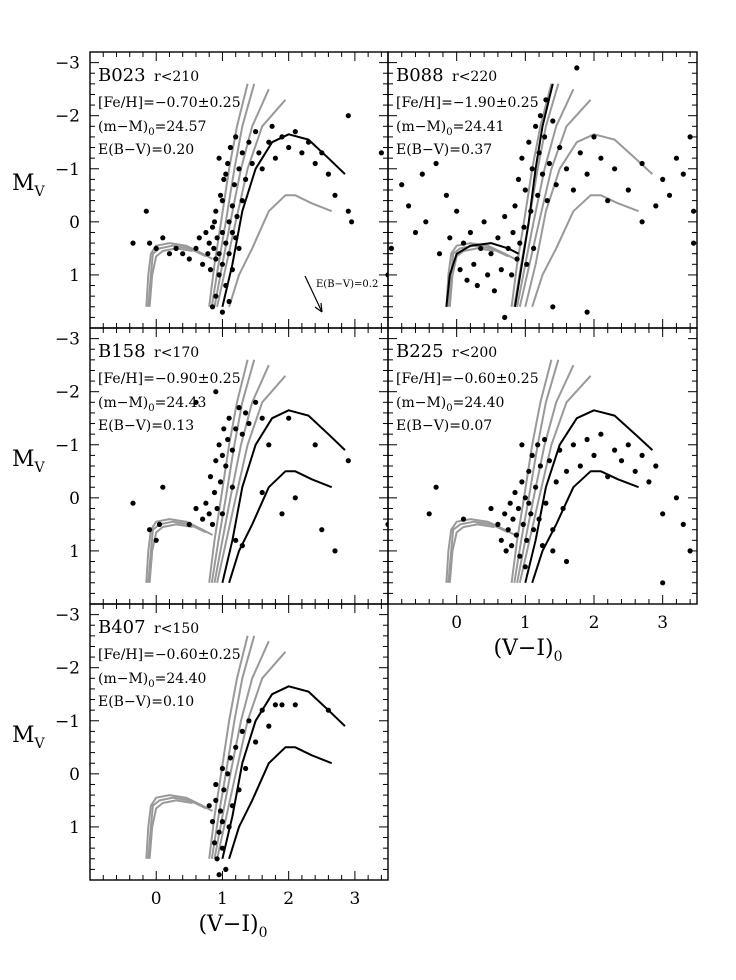 This screenshot has height=980, width=736. I want to click on metallicity-label: [Fe/H]=−0.60±0.25, so click(467, 379).